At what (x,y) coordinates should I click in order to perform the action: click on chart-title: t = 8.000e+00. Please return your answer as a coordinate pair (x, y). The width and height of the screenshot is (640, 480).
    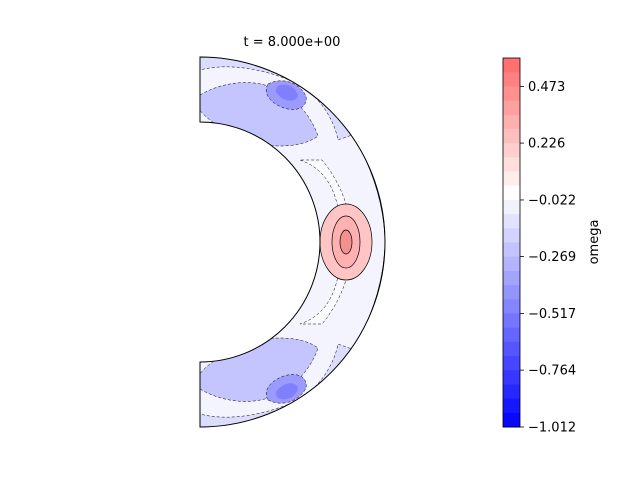
    Looking at the image, I should click on (292, 42).